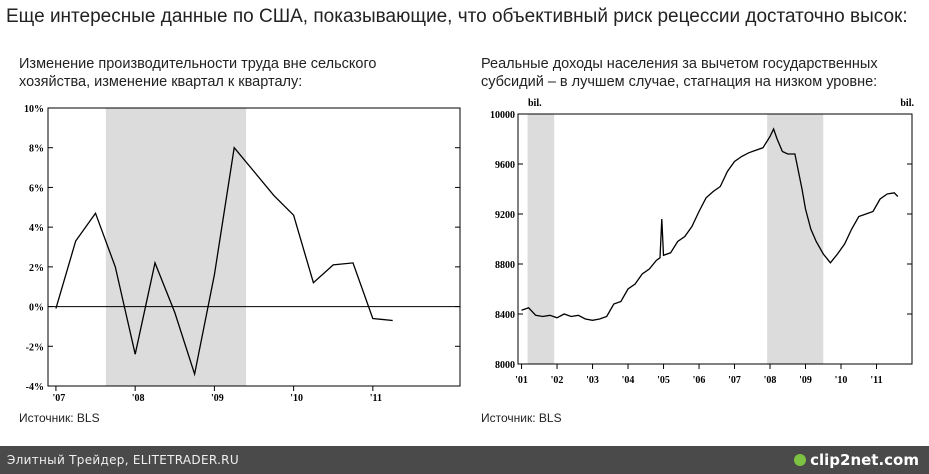 The height and width of the screenshot is (474, 929). Describe the element at coordinates (35, 347) in the screenshot. I see `y-tick-label: -2%` at that location.